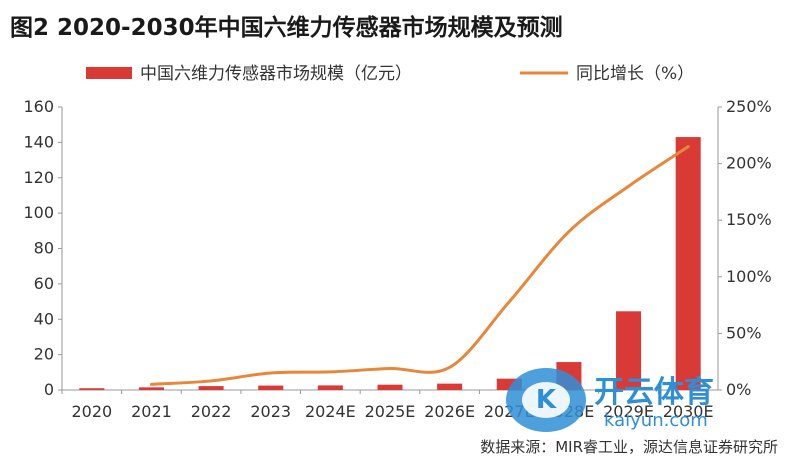 The width and height of the screenshot is (800, 467). Describe the element at coordinates (654, 392) in the screenshot. I see `watermark-text: 开云体育` at that location.